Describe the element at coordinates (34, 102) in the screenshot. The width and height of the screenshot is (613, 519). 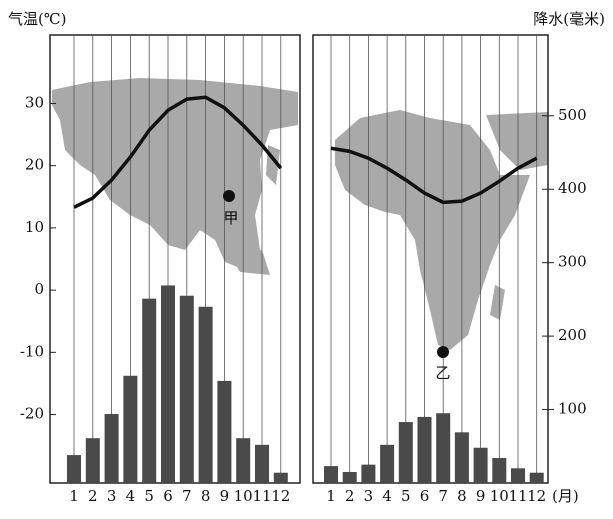
I see `y-tick-label: 30` at that location.